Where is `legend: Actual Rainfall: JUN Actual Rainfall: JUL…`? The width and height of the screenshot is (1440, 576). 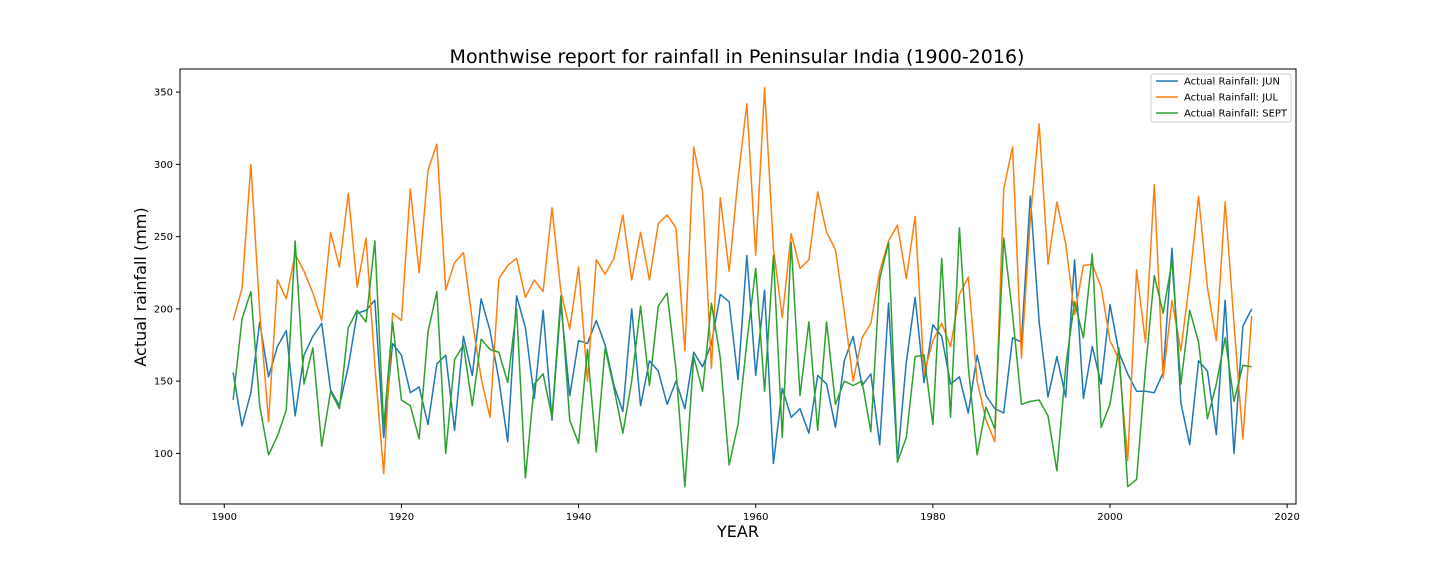 legend: Actual Rainfall: JUN Actual Rainfall: JUL… is located at coordinates (1221, 98).